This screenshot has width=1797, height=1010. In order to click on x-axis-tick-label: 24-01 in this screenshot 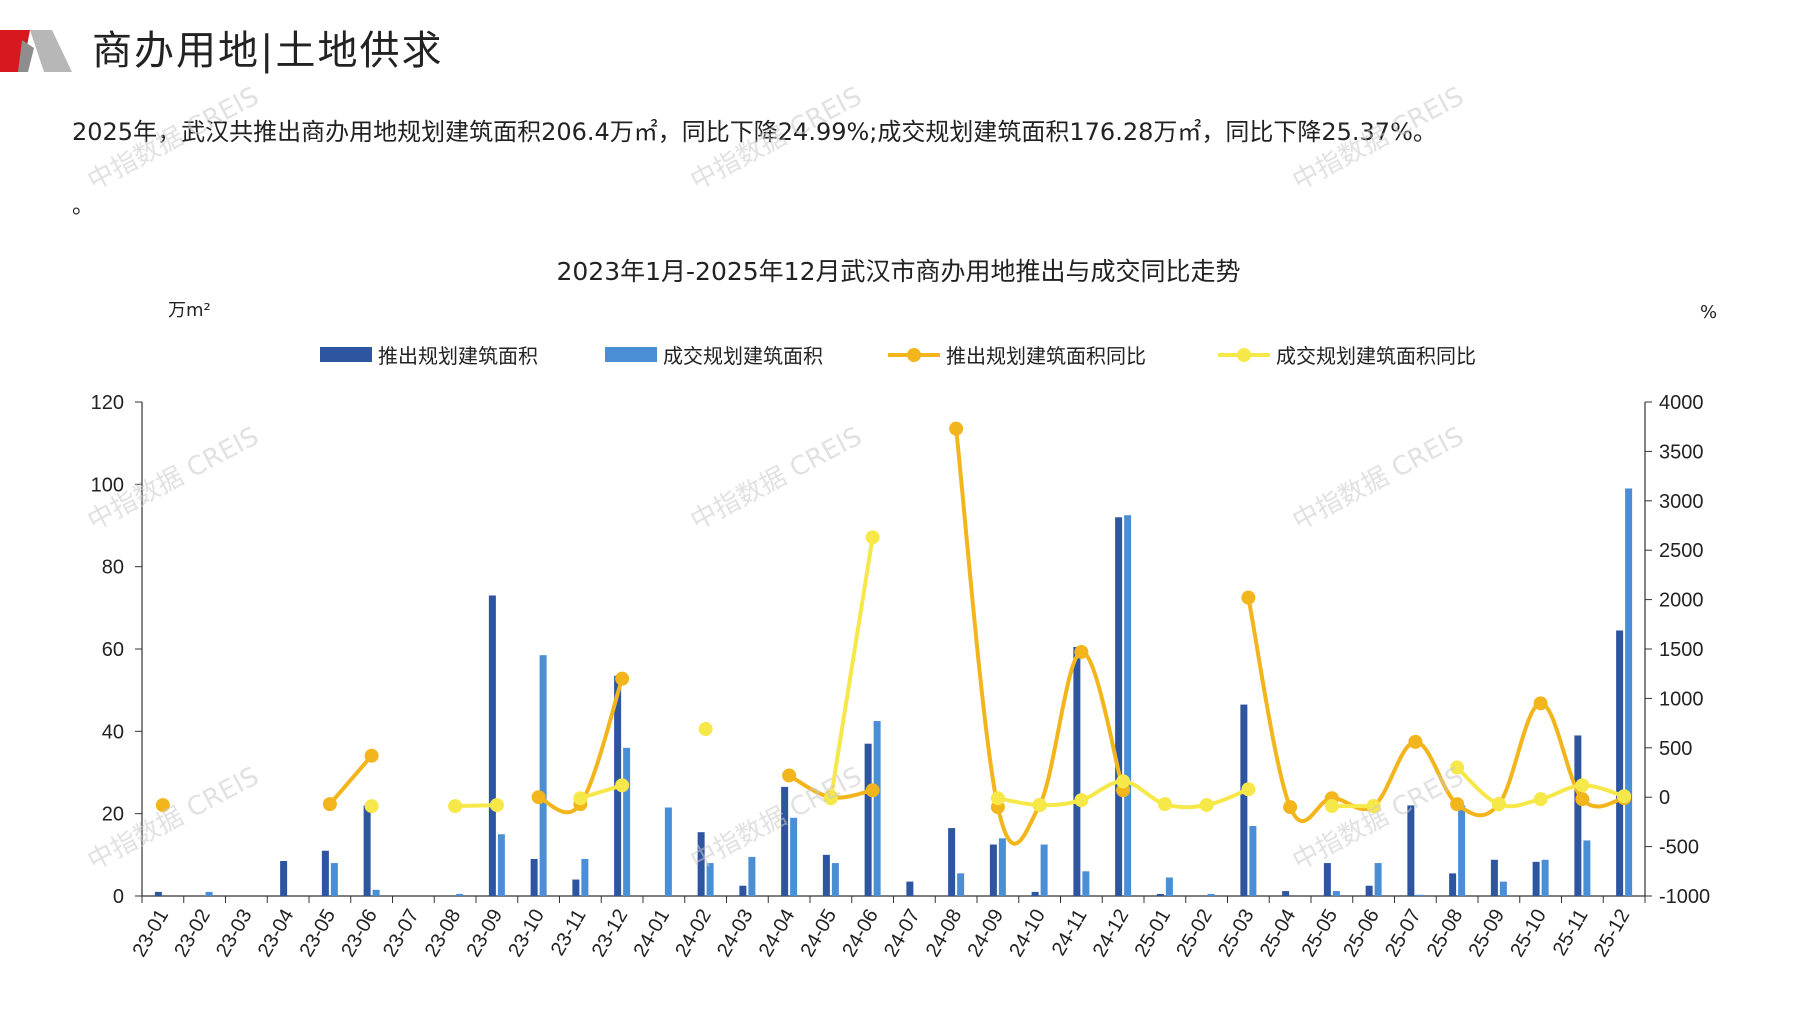, I will do `click(652, 933)`.